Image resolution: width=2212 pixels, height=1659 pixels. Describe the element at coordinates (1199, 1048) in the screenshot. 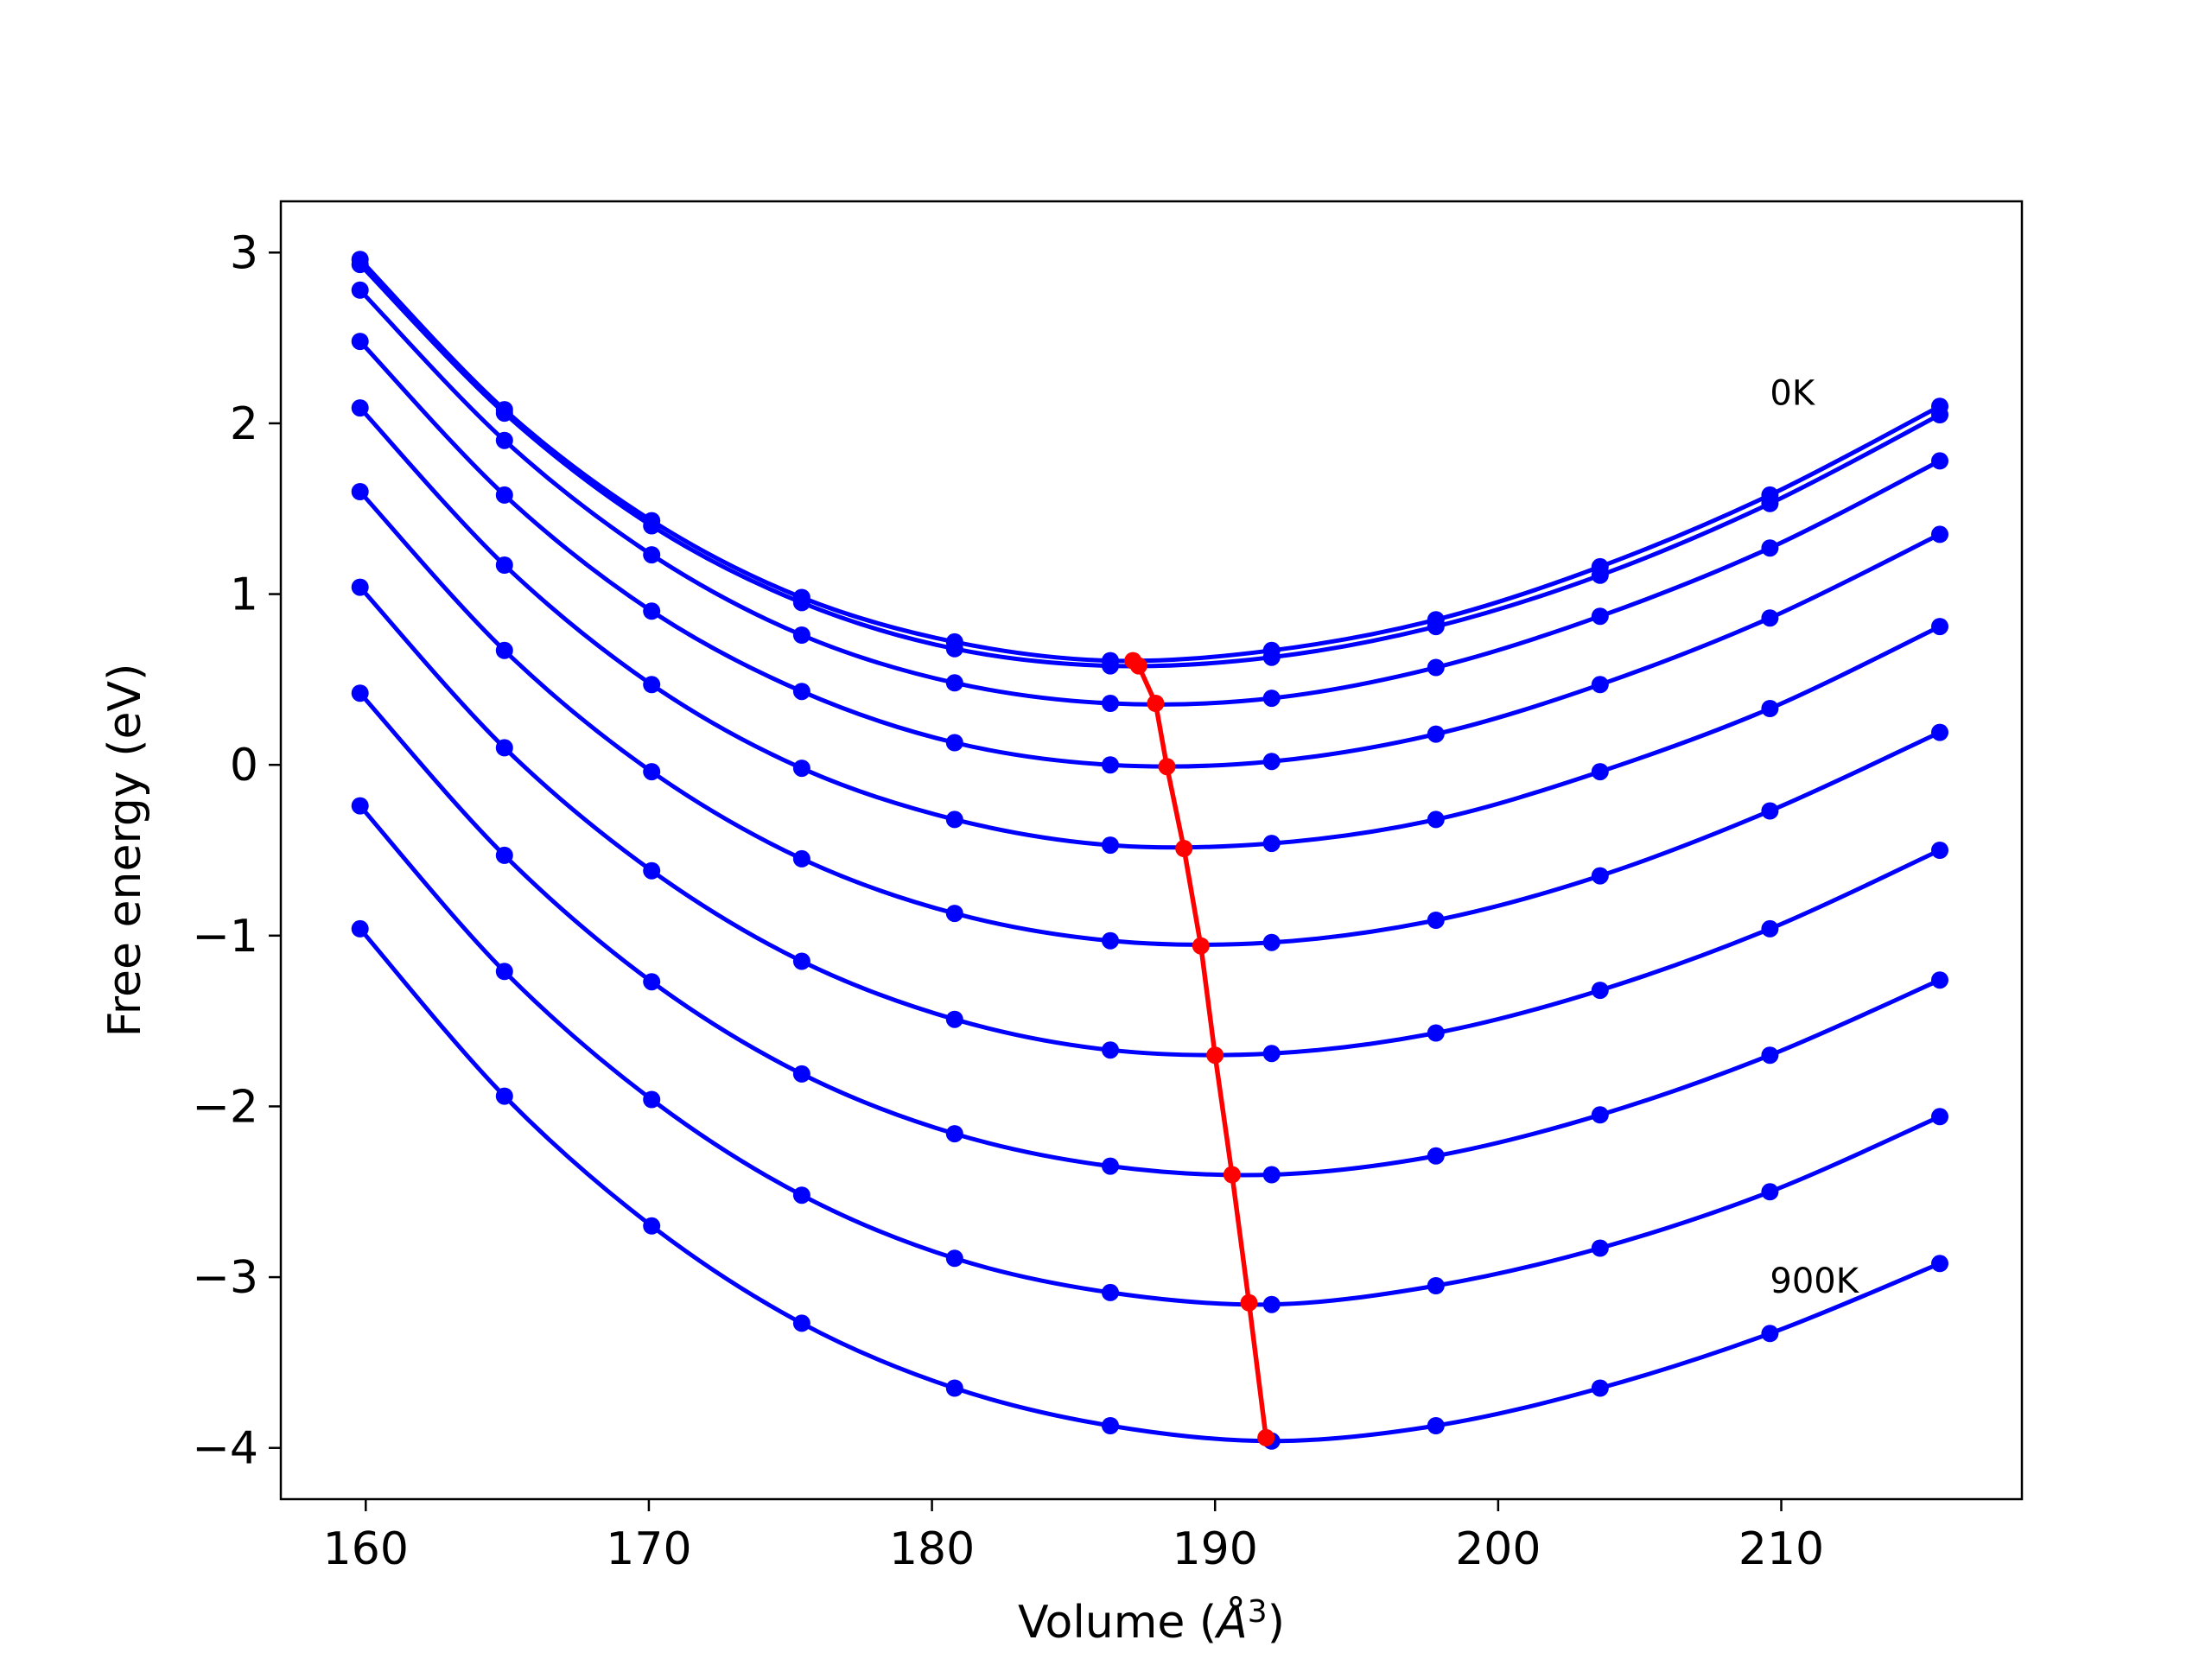

I see `minima-line` at that location.